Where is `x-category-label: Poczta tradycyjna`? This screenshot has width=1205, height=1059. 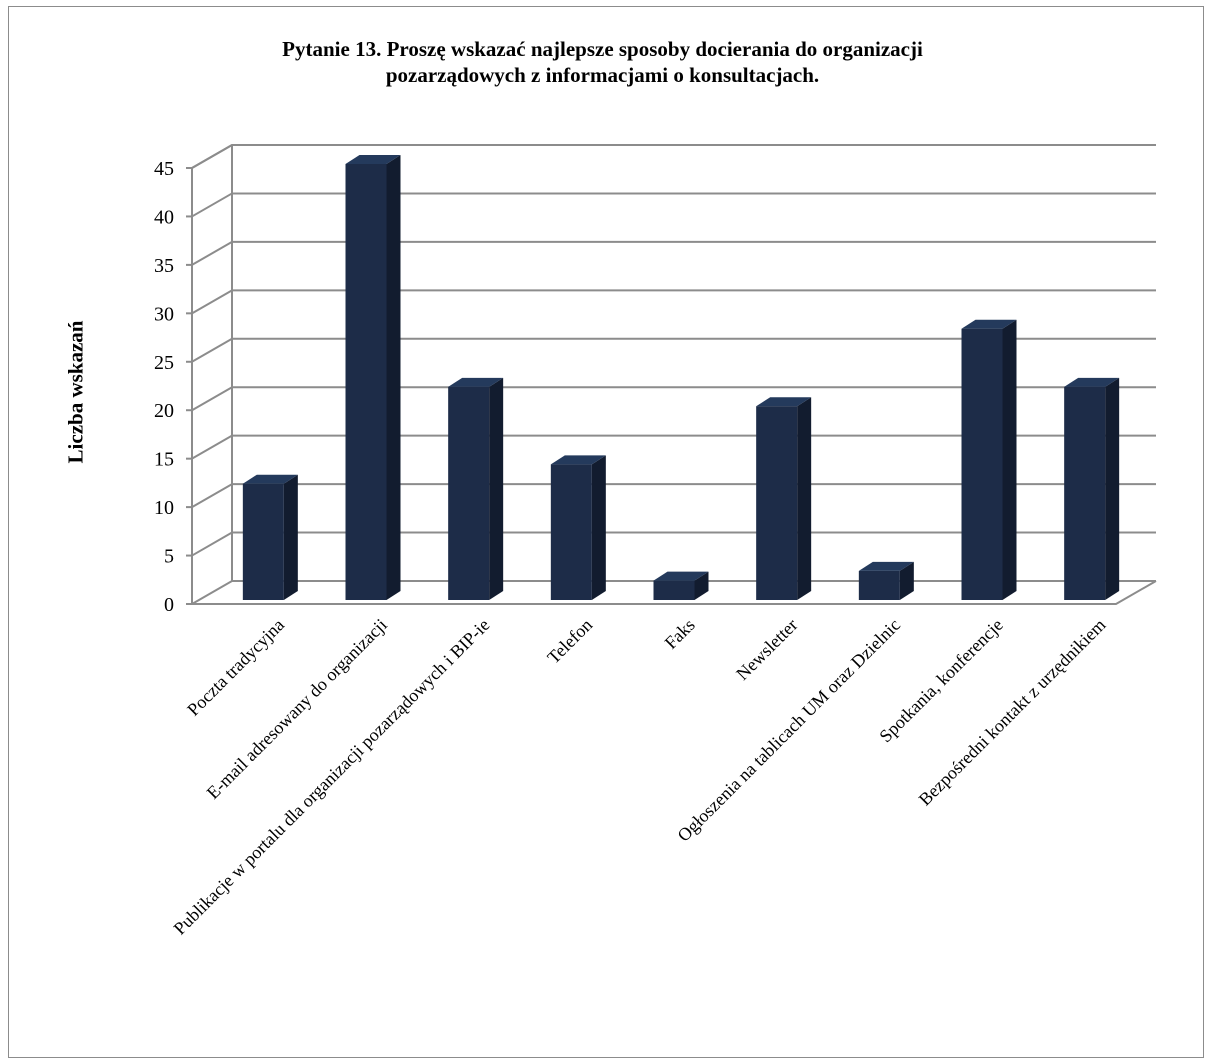 x-category-label: Poczta tradycyjna is located at coordinates (235, 667).